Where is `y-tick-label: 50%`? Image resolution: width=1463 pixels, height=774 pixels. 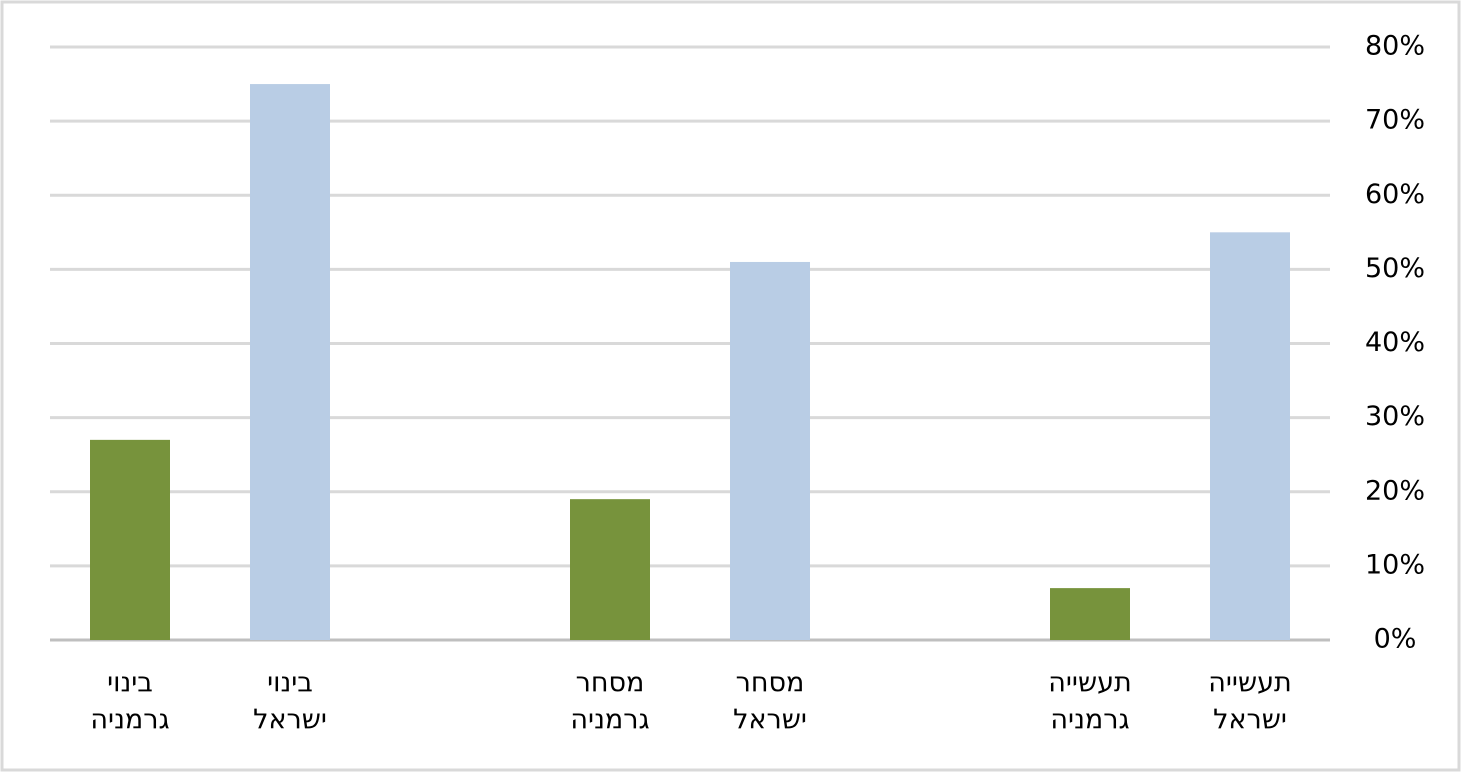
y-tick-label: 50% is located at coordinates (1395, 268).